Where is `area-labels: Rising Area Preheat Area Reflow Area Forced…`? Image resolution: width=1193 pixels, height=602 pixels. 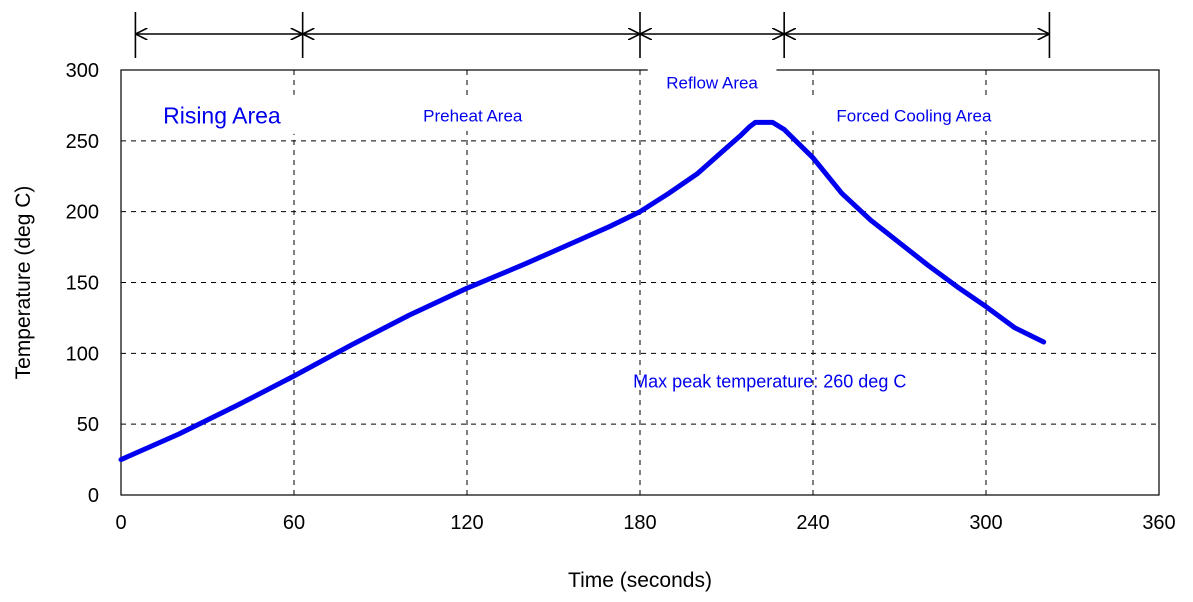
area-labels: Rising Area Preheat Area Reflow Area Forced… is located at coordinates (577, 101).